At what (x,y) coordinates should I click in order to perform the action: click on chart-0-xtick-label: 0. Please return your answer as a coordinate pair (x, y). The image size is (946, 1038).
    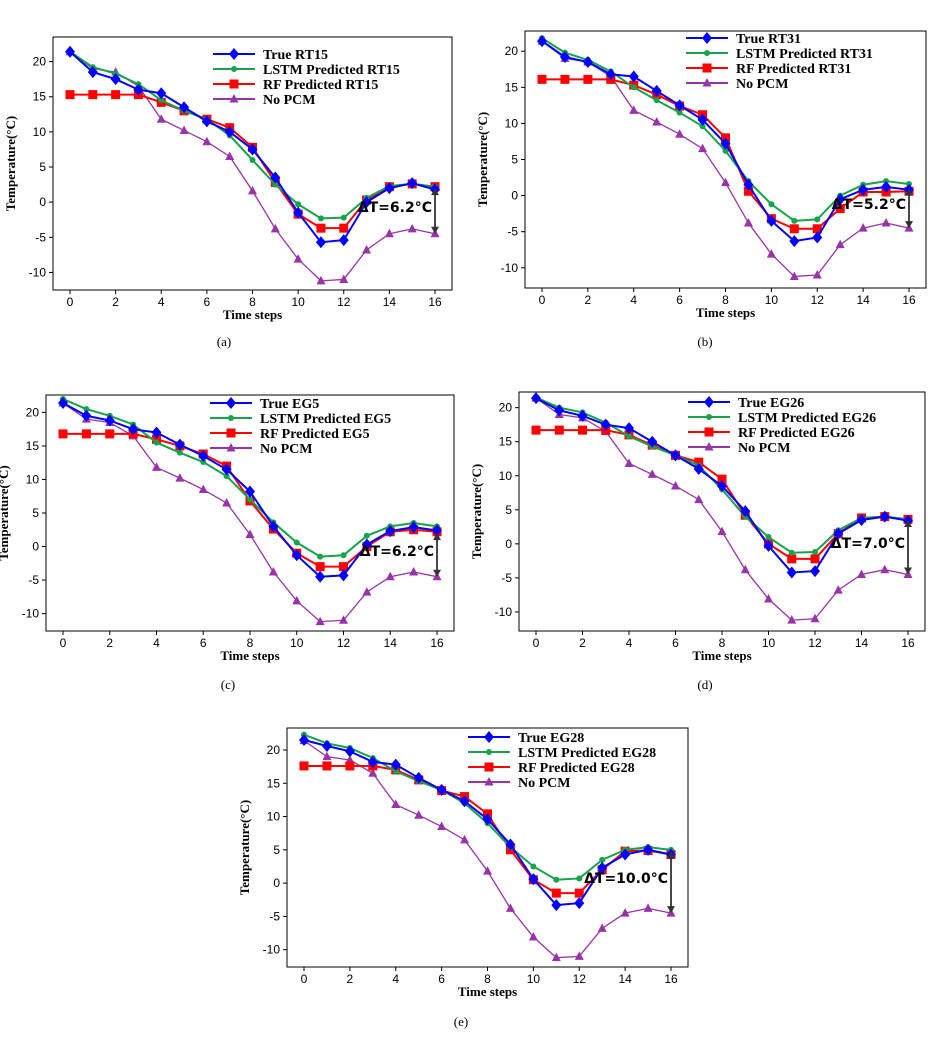
    Looking at the image, I should click on (70, 302).